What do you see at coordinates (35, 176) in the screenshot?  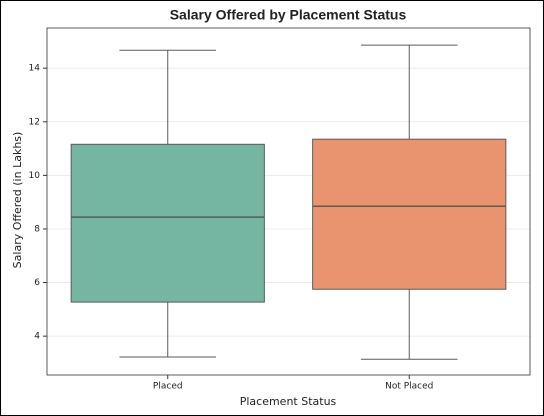 I see `y-tick-label: 10` at bounding box center [35, 176].